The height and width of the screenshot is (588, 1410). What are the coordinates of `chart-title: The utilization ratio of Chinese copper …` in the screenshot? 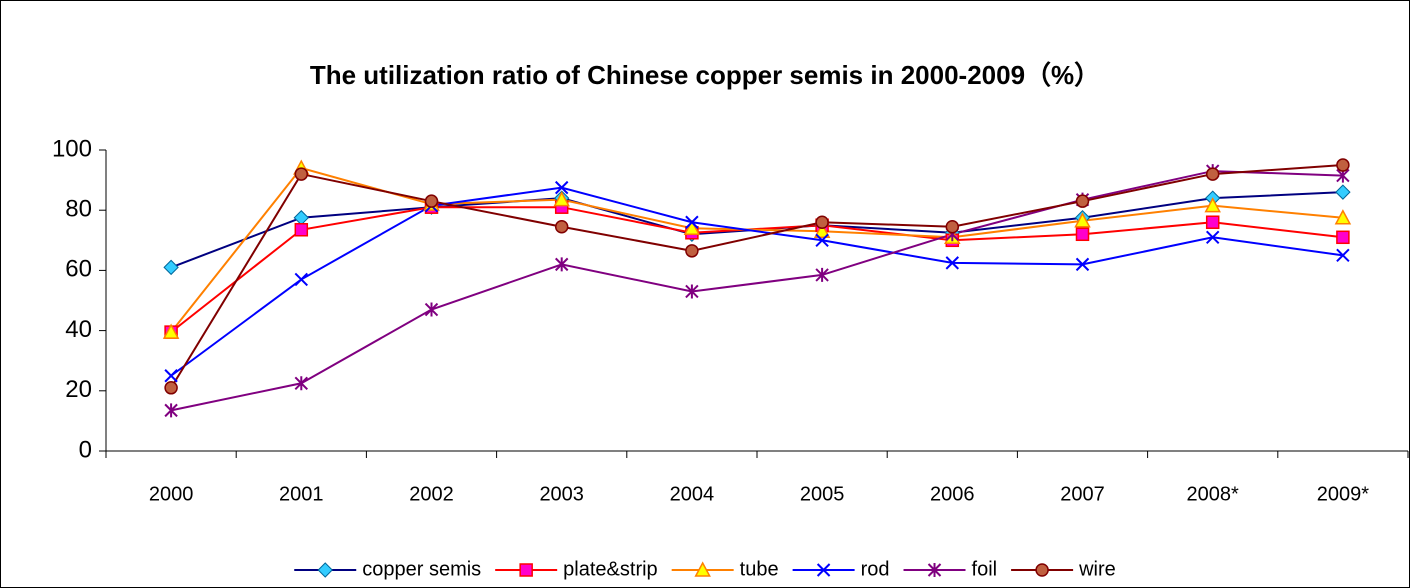 It's located at (705, 75).